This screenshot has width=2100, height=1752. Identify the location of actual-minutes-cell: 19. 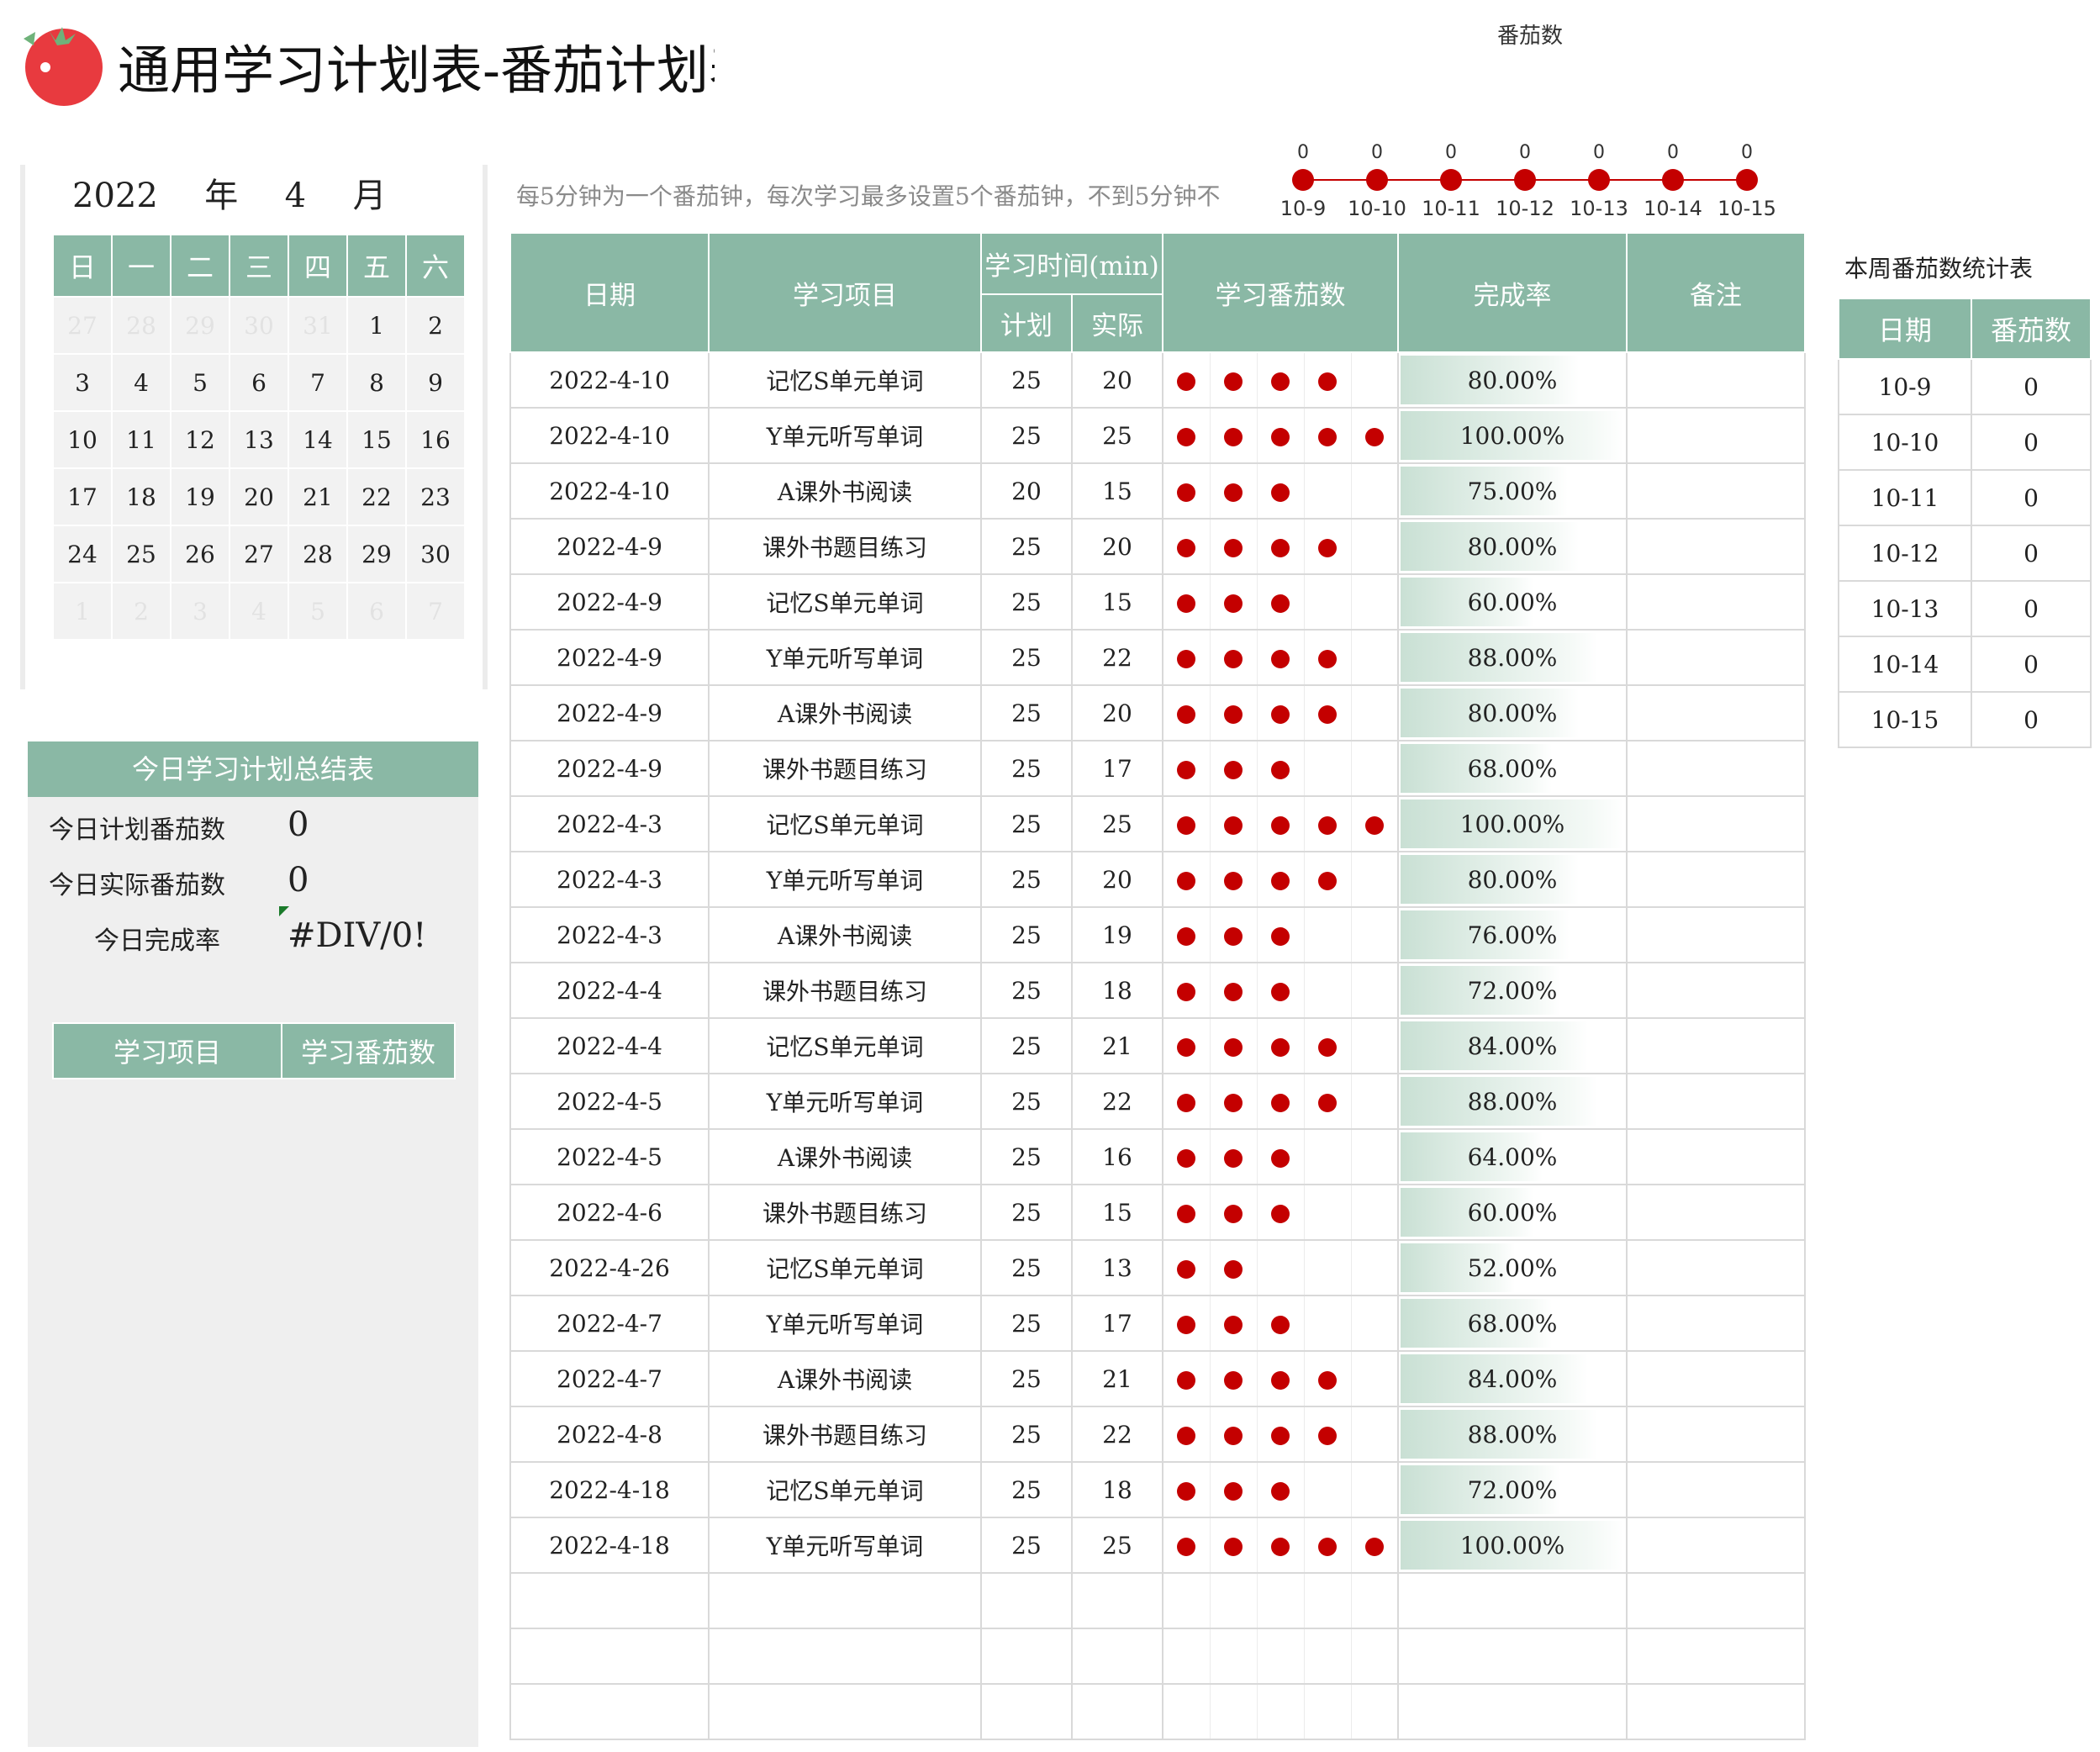
(1117, 935).